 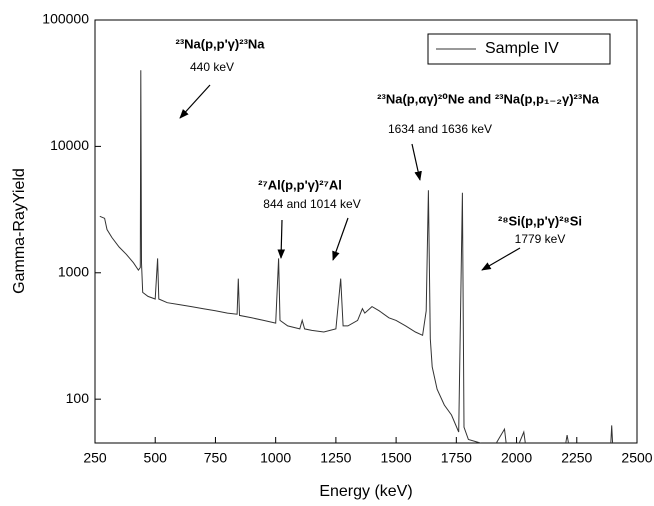 I want to click on annotation-energy: 1634 and 1636 keV, so click(x=440, y=129).